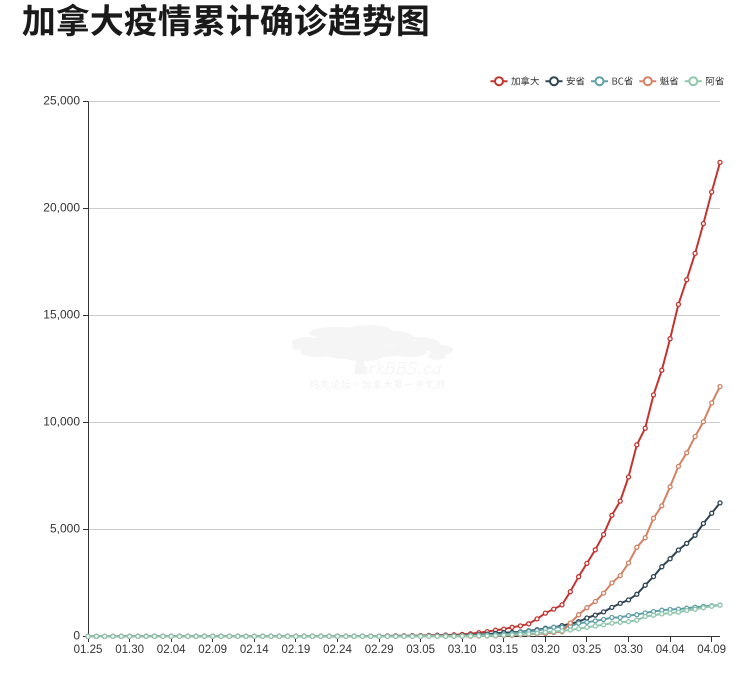  What do you see at coordinates (503, 650) in the screenshot?
I see `svg-text: 03.15` at bounding box center [503, 650].